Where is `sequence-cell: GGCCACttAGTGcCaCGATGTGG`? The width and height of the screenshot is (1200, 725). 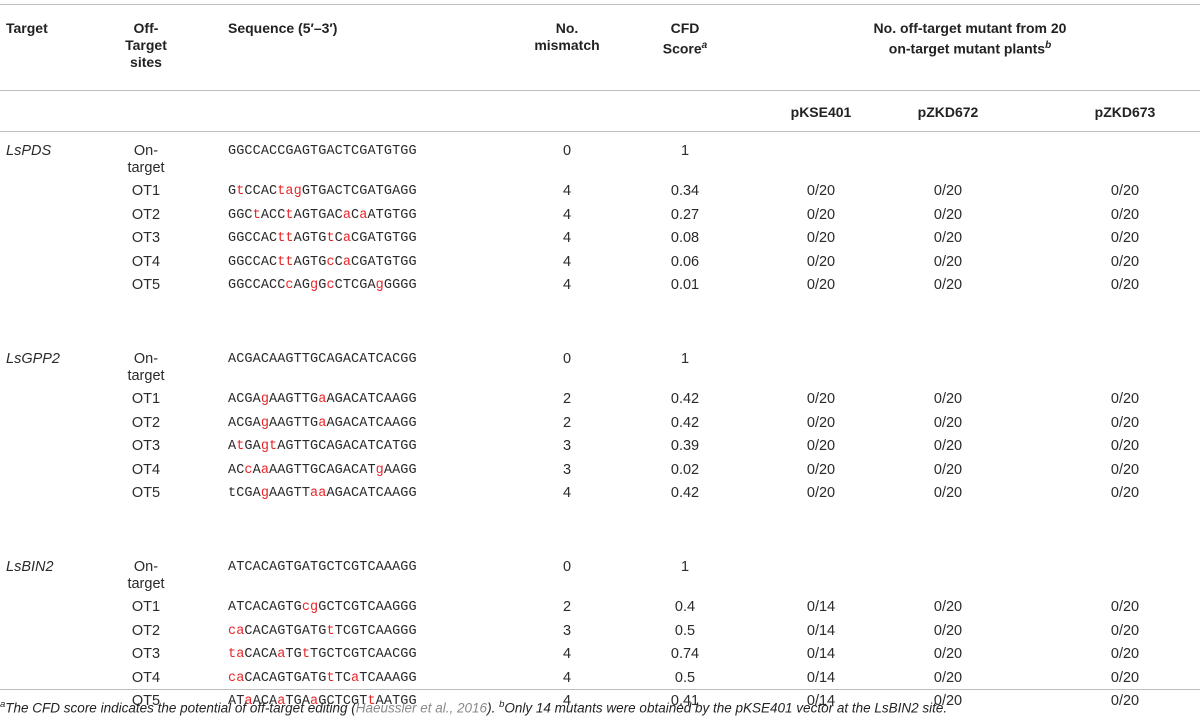 sequence-cell: GGCCACttAGTGcCaCGATGTGG is located at coordinates (322, 262).